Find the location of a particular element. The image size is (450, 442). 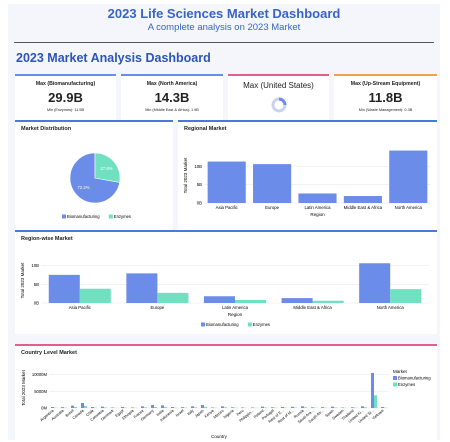

kpi-label: Max (United States) is located at coordinates (278, 85).